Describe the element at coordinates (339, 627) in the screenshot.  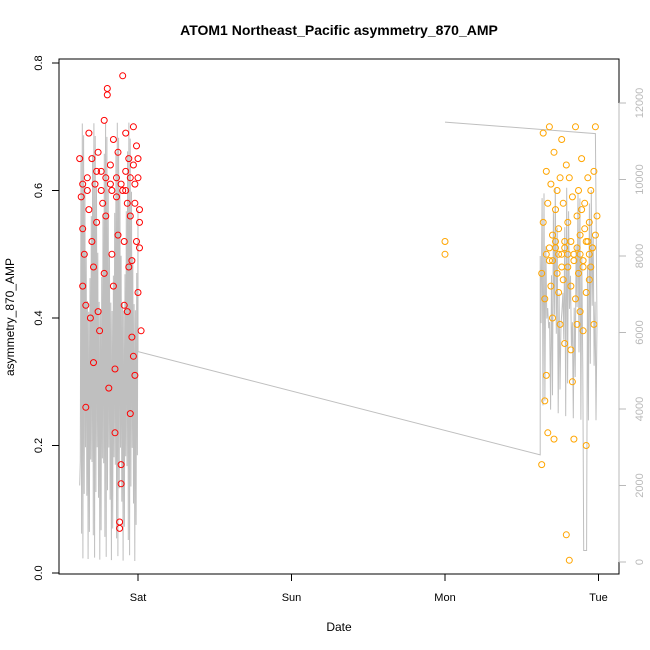
I see `x-axis-label: Date` at that location.